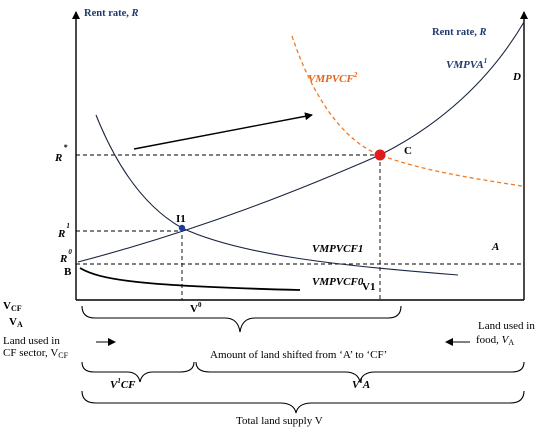 The width and height of the screenshot is (550, 433). Describe the element at coordinates (223, 131) in the screenshot. I see `shift-arrow` at that location.